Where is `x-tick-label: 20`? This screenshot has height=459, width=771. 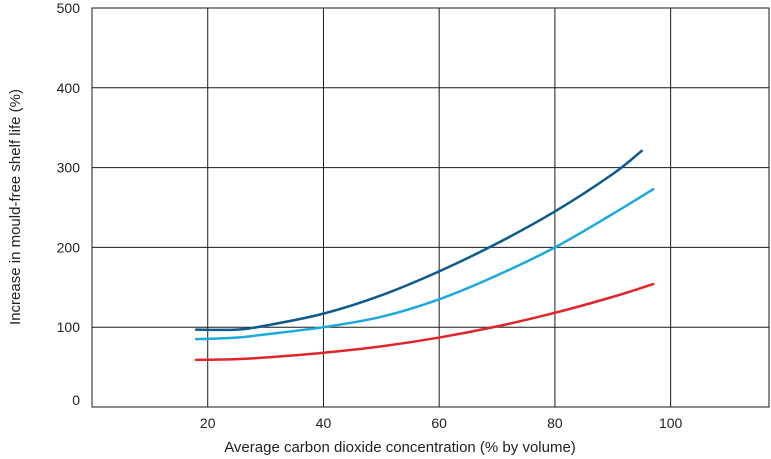
x-tick-label: 20 is located at coordinates (208, 423).